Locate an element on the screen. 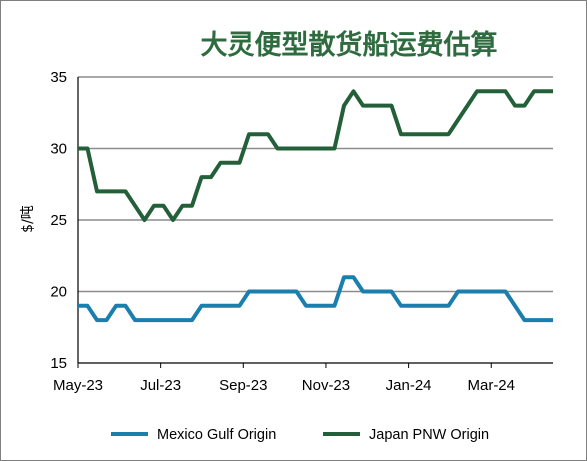 This screenshot has width=587, height=461. legend: Mexico Gulf Origin Japan PNW Origin is located at coordinates (300, 435).